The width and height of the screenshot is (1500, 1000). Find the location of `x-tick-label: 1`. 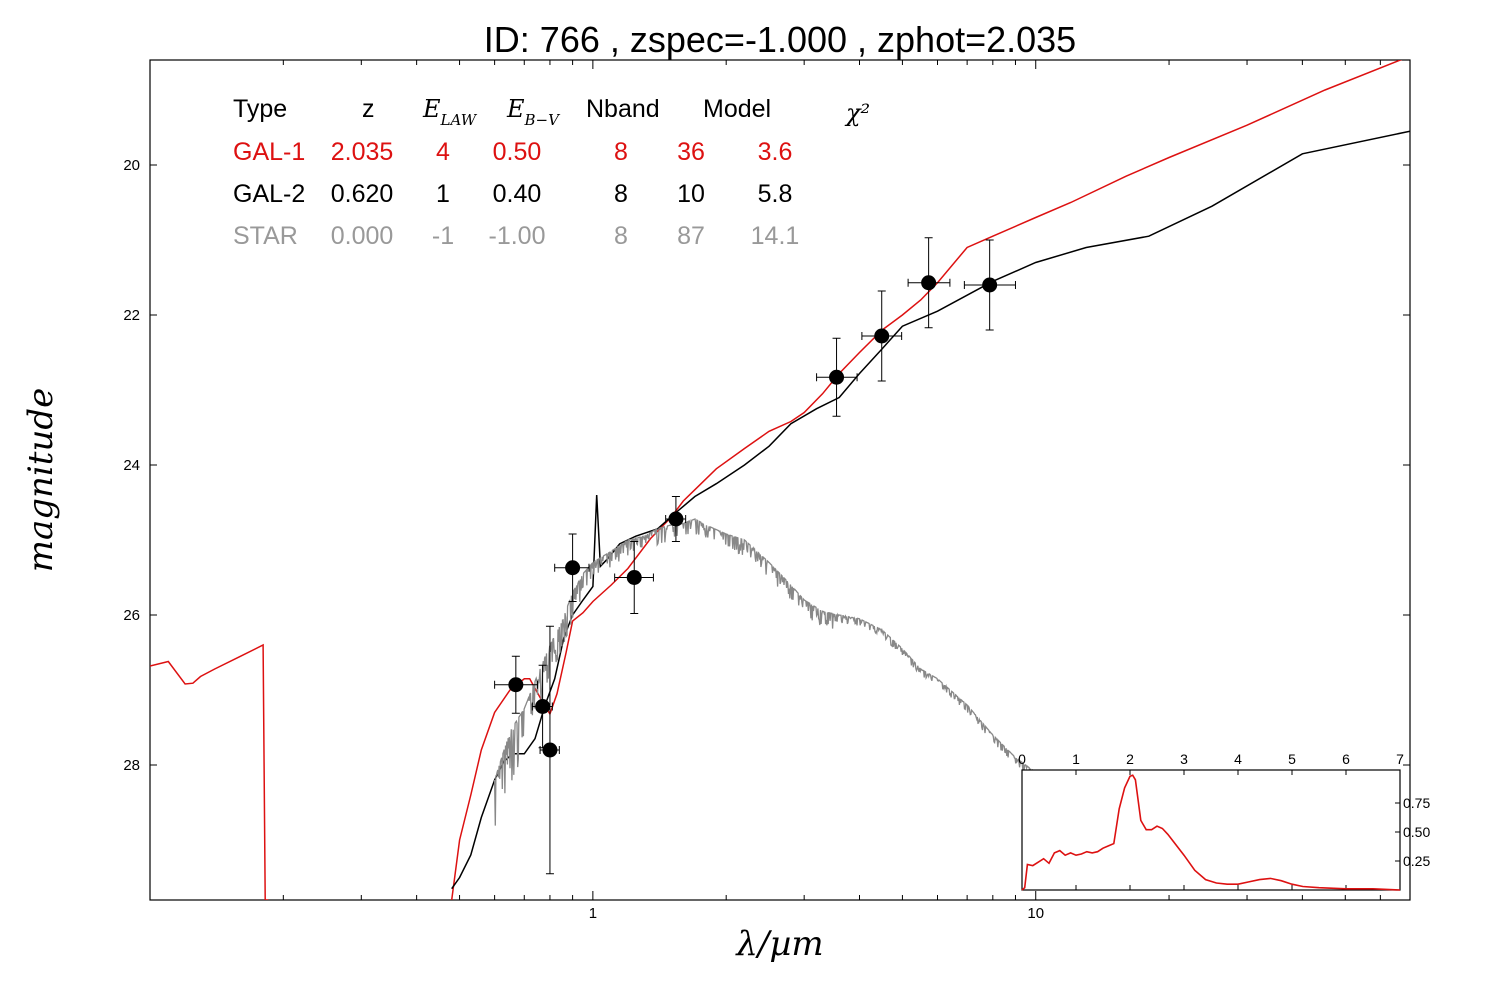

x-tick-label: 1 is located at coordinates (593, 913).